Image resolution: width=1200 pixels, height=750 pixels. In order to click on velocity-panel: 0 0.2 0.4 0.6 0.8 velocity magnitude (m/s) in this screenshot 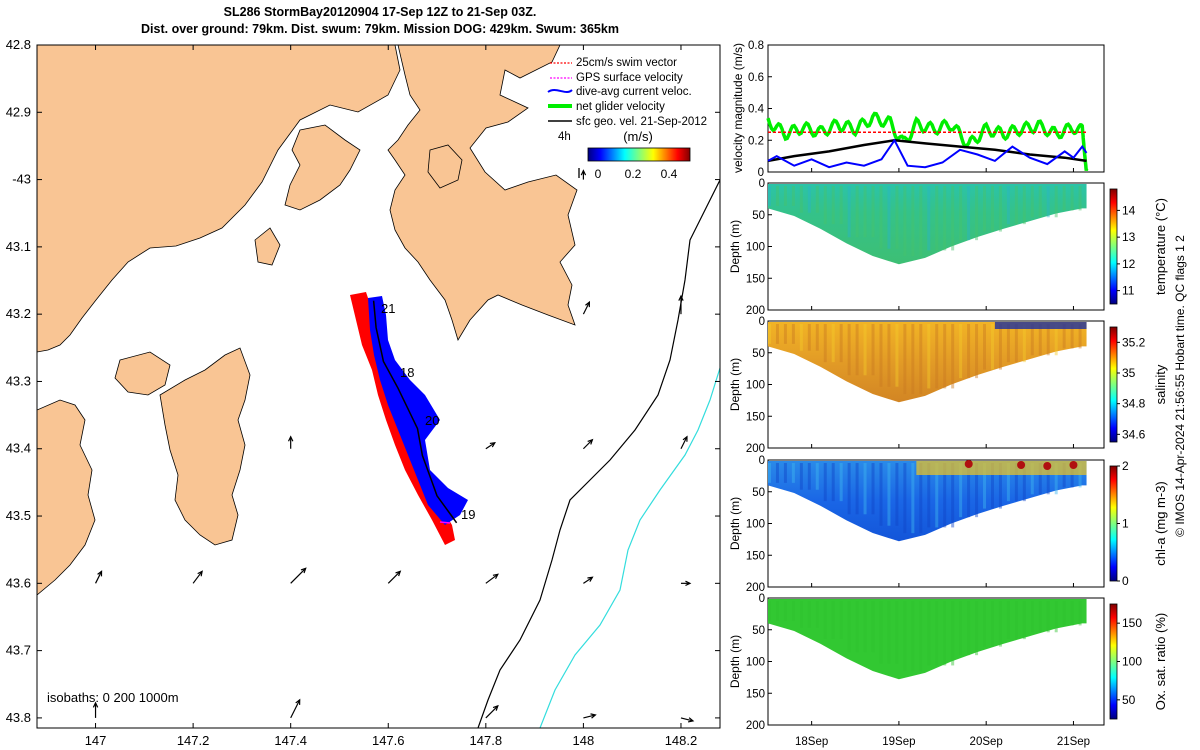, I will do `click(918, 109)`.